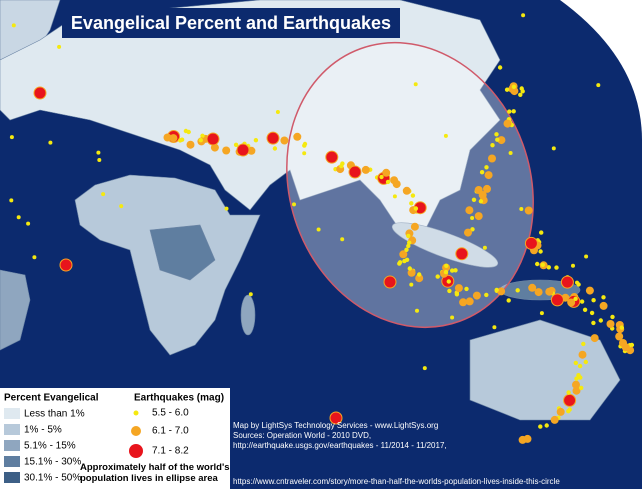  Describe the element at coordinates (231, 23) in the screenshot. I see `title: Evangelical Percent and Earthquakes` at that location.